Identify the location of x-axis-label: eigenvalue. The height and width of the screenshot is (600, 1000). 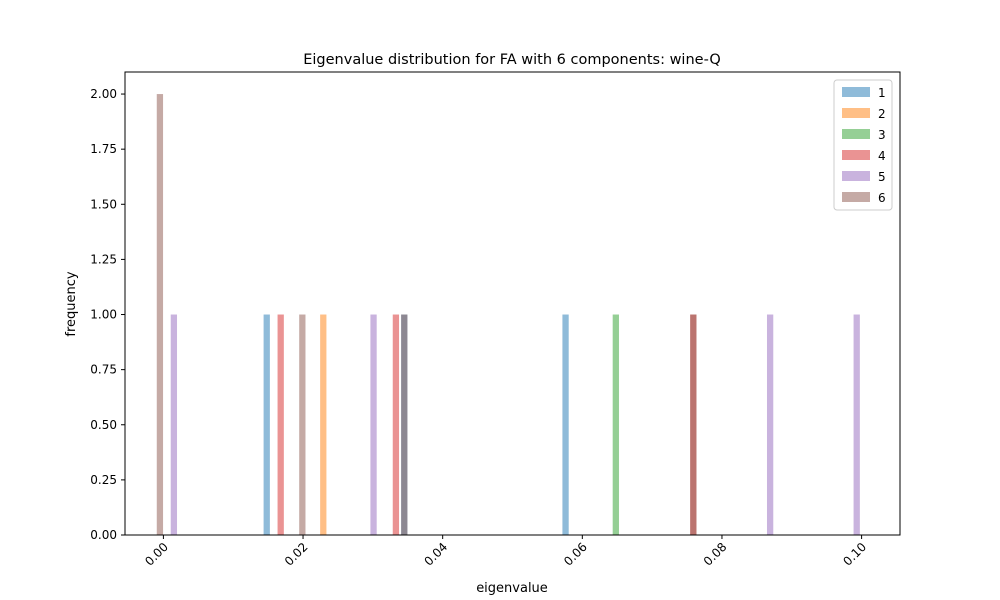
(512, 588).